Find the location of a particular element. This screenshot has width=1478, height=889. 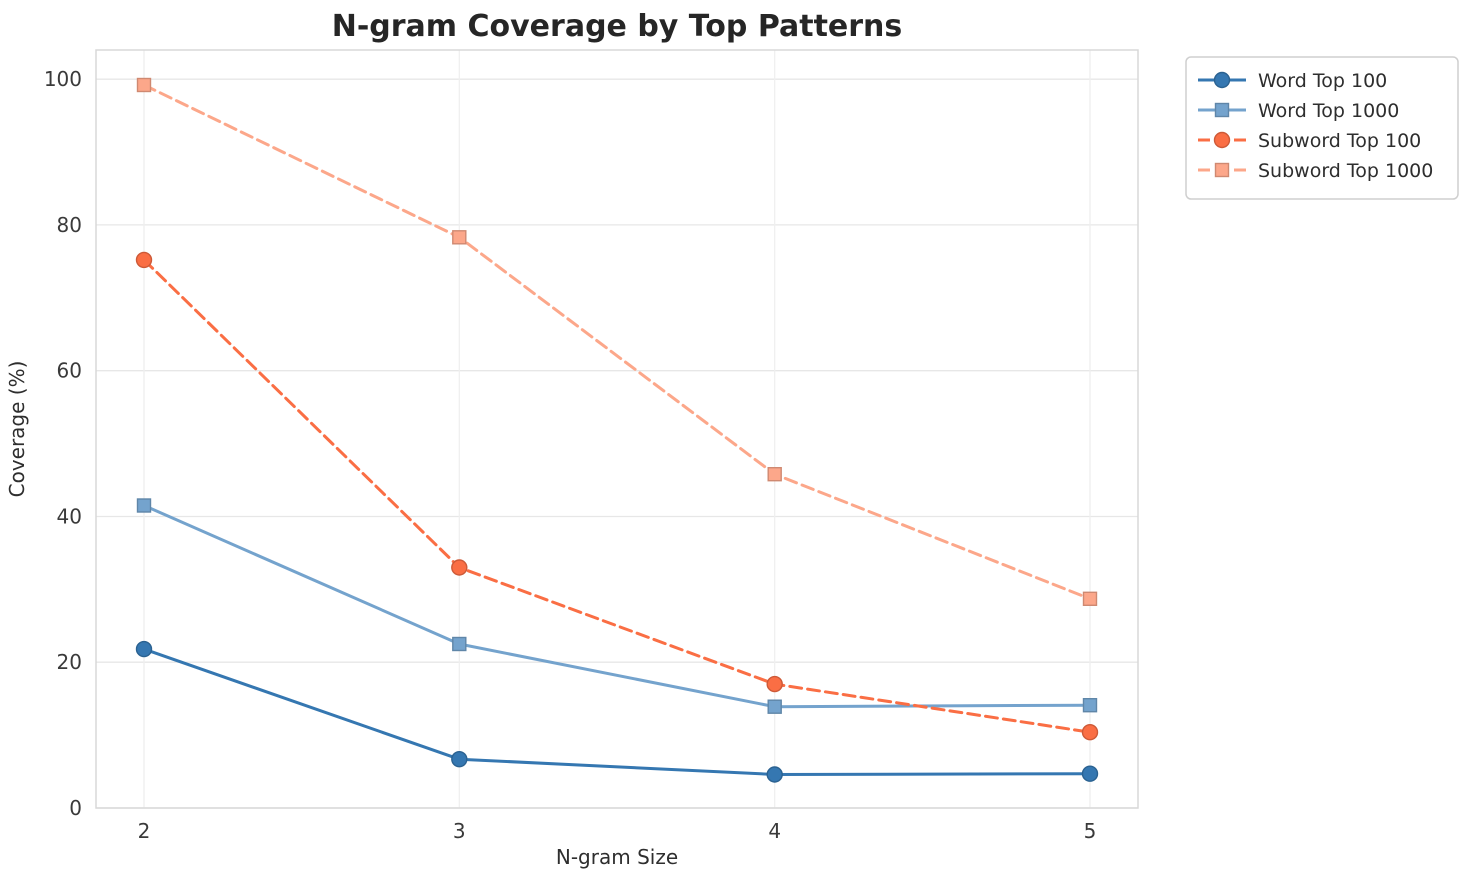

x-tick-label: 5 is located at coordinates (1090, 831).